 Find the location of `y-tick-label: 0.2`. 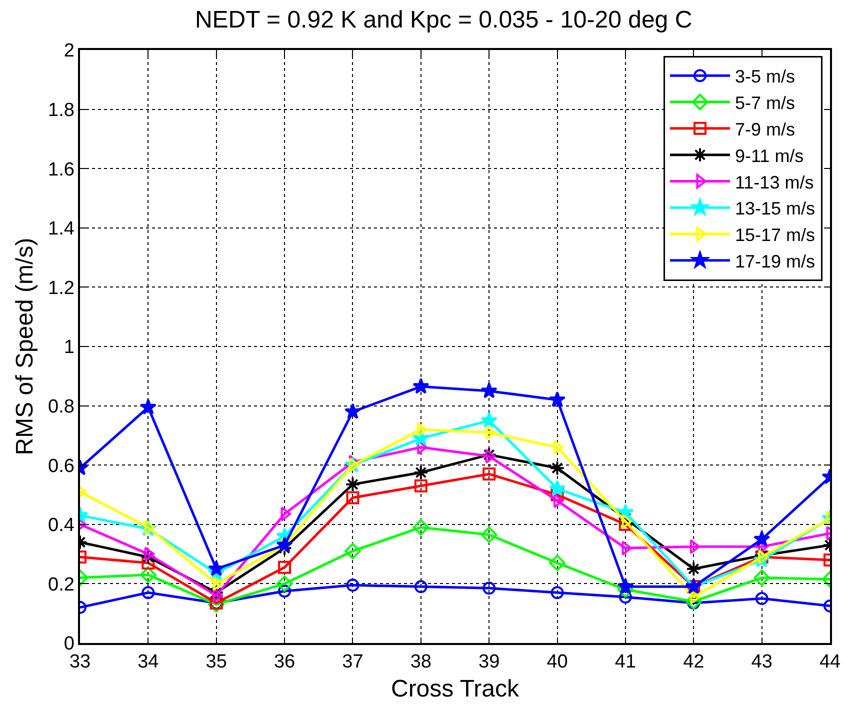

y-tick-label: 0.2 is located at coordinates (61, 585).